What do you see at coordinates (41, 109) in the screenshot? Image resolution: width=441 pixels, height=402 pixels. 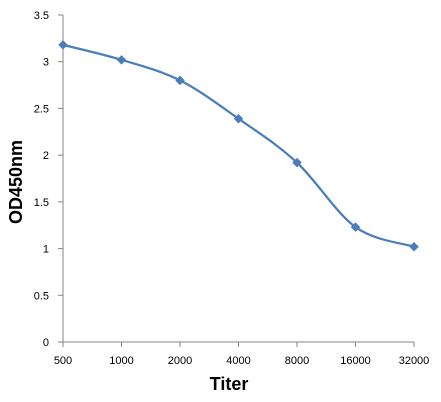 I see `y-tick-label: 2.5` at bounding box center [41, 109].